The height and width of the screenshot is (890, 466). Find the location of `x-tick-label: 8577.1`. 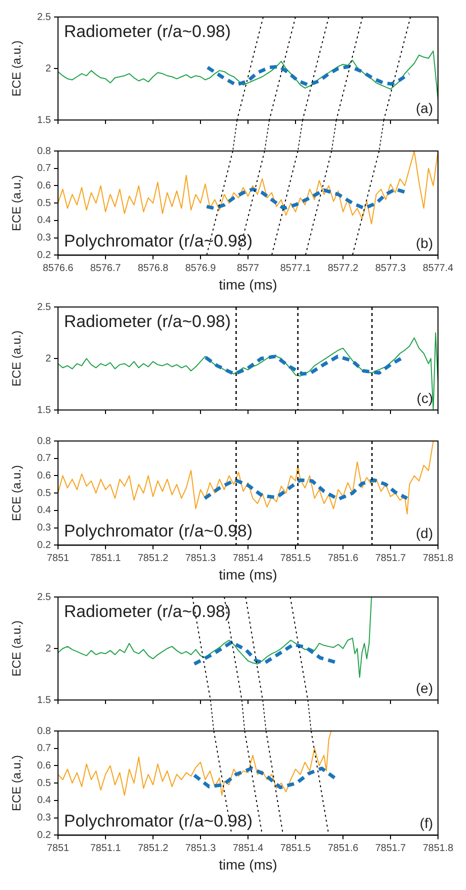

x-tick-label: 8577.1 is located at coordinates (296, 268).